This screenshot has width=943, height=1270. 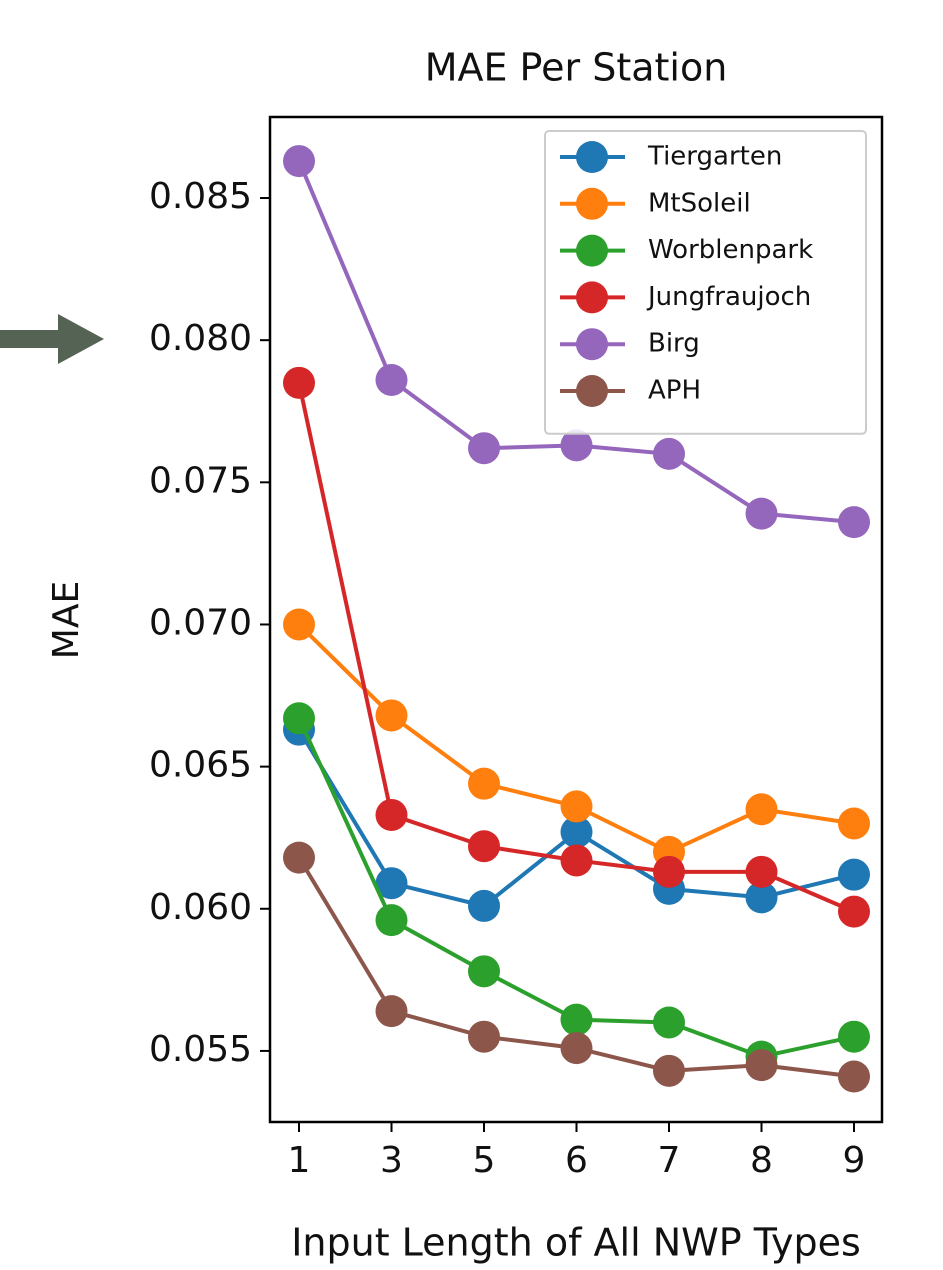 What do you see at coordinates (728, 297) in the screenshot?
I see `legend-label: Jungfraujoch` at bounding box center [728, 297].